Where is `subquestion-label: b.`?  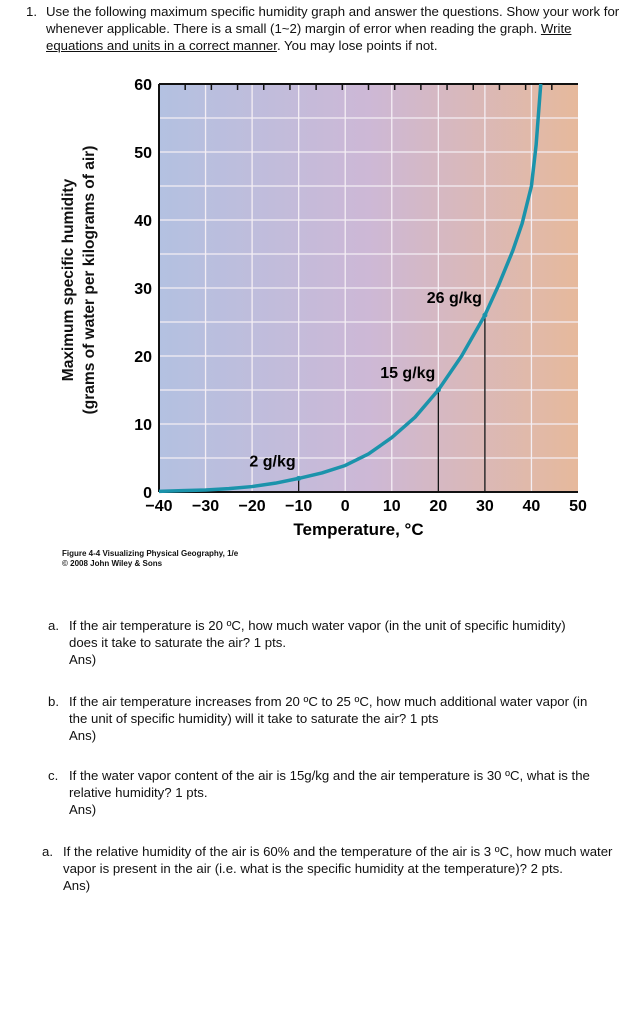 subquestion-label: b. is located at coordinates (53, 701).